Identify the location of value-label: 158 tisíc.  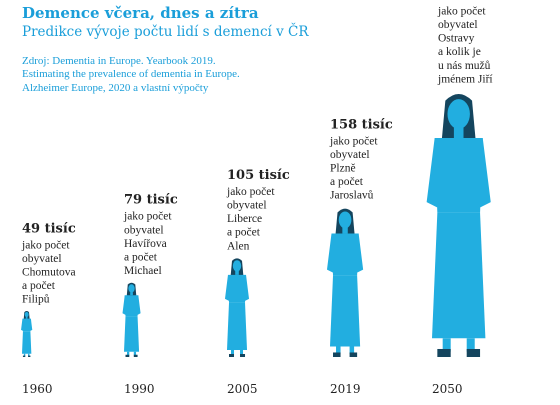
(361, 124).